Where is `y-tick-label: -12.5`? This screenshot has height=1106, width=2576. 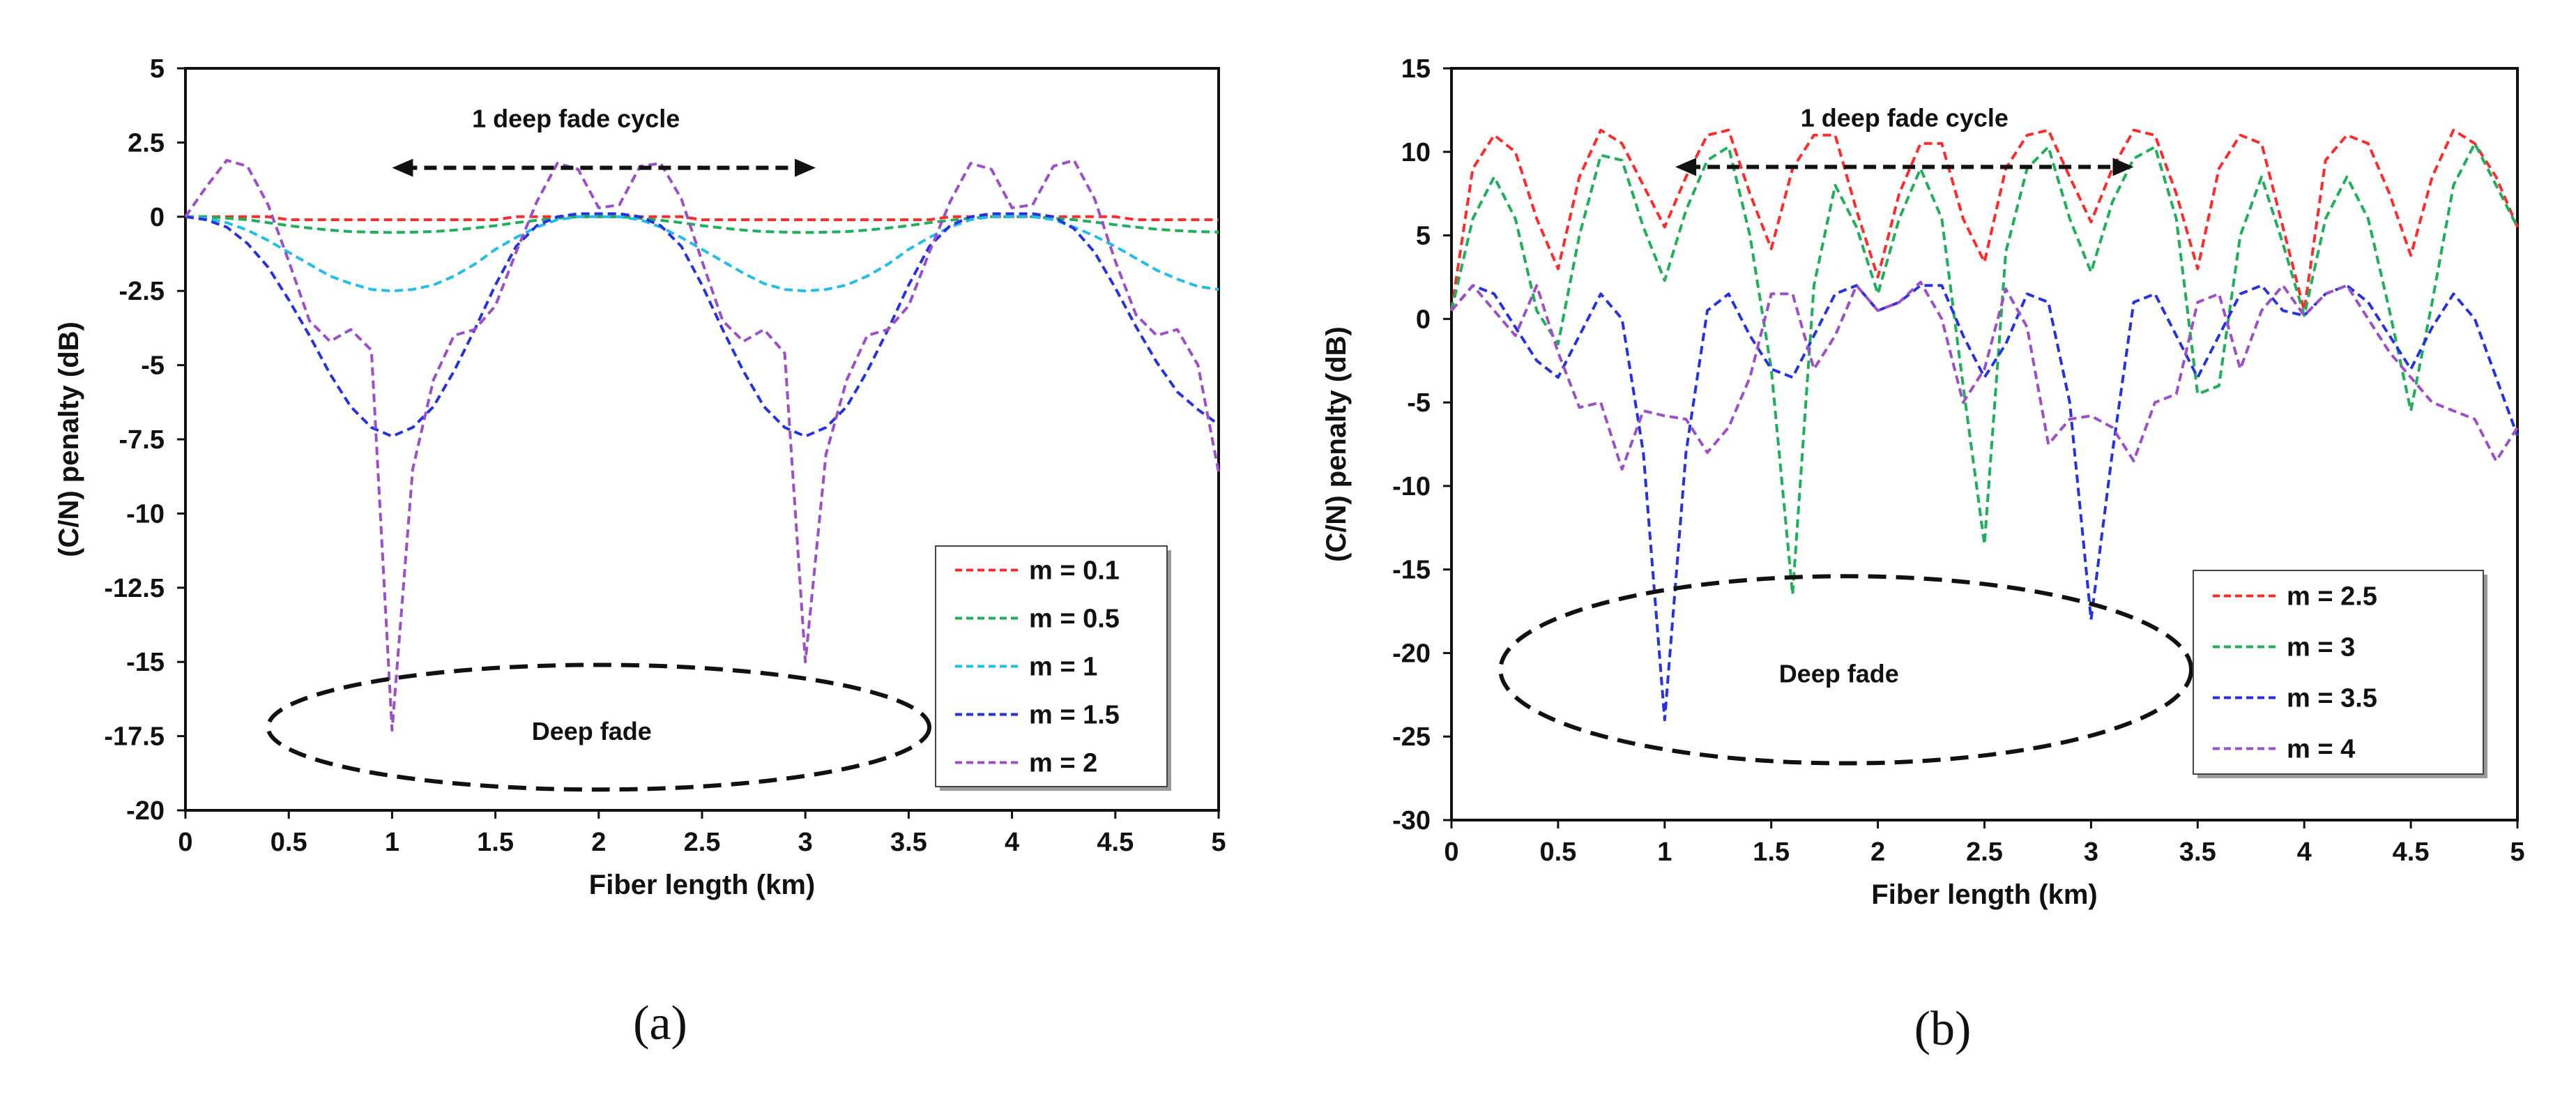
y-tick-label: -12.5 is located at coordinates (134, 588).